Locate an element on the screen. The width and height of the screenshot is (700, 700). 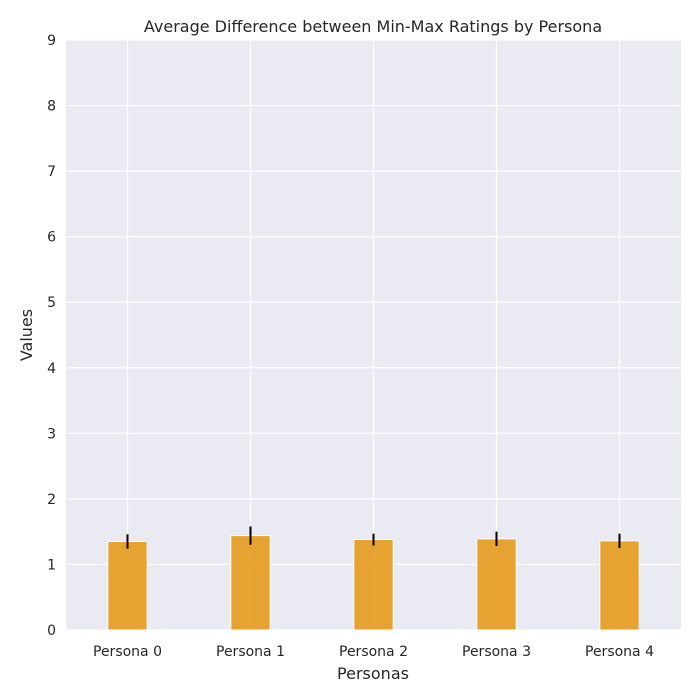
x-axis-label: Personas is located at coordinates (373, 673).